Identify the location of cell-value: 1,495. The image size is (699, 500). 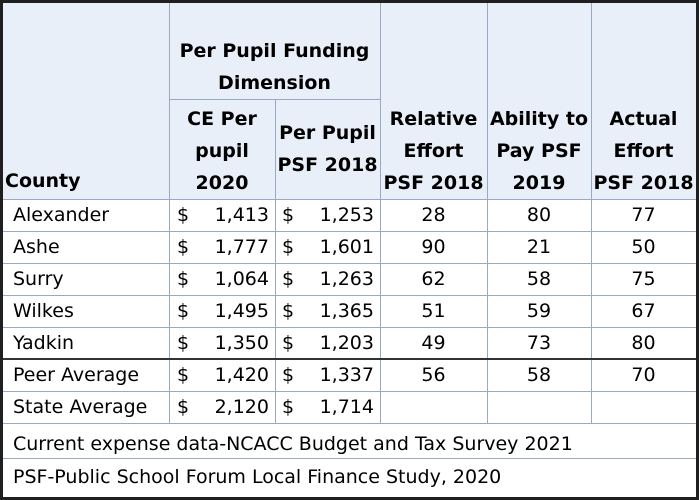
(241, 311).